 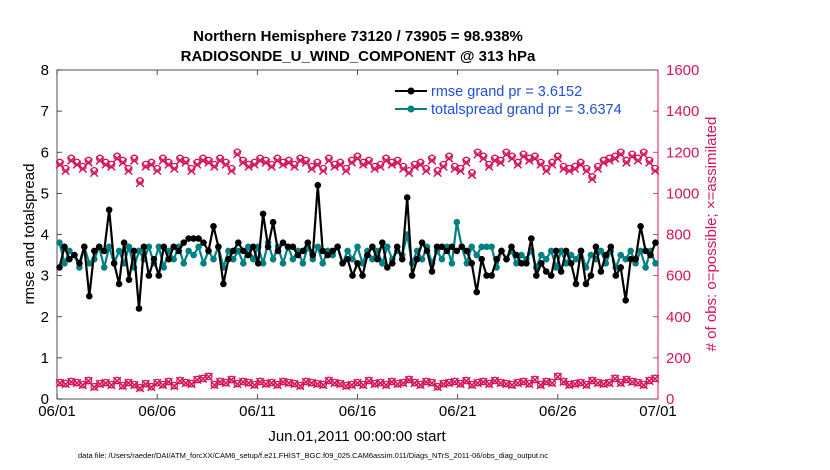 I want to click on y-axis-right: 0 200 400 600 800 1000 1200 1400 1600, so click(x=676, y=235).